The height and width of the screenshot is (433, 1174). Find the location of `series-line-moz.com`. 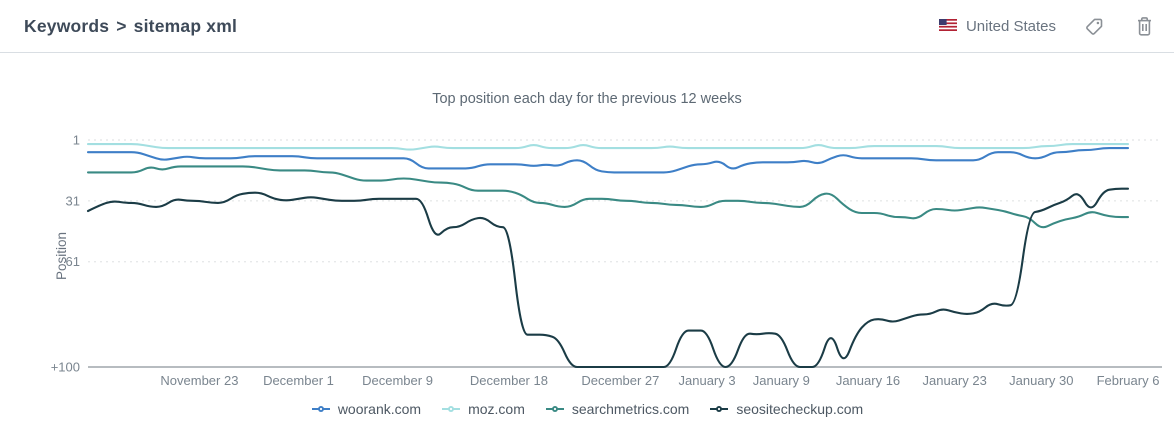

series-line-moz.com is located at coordinates (608, 147).